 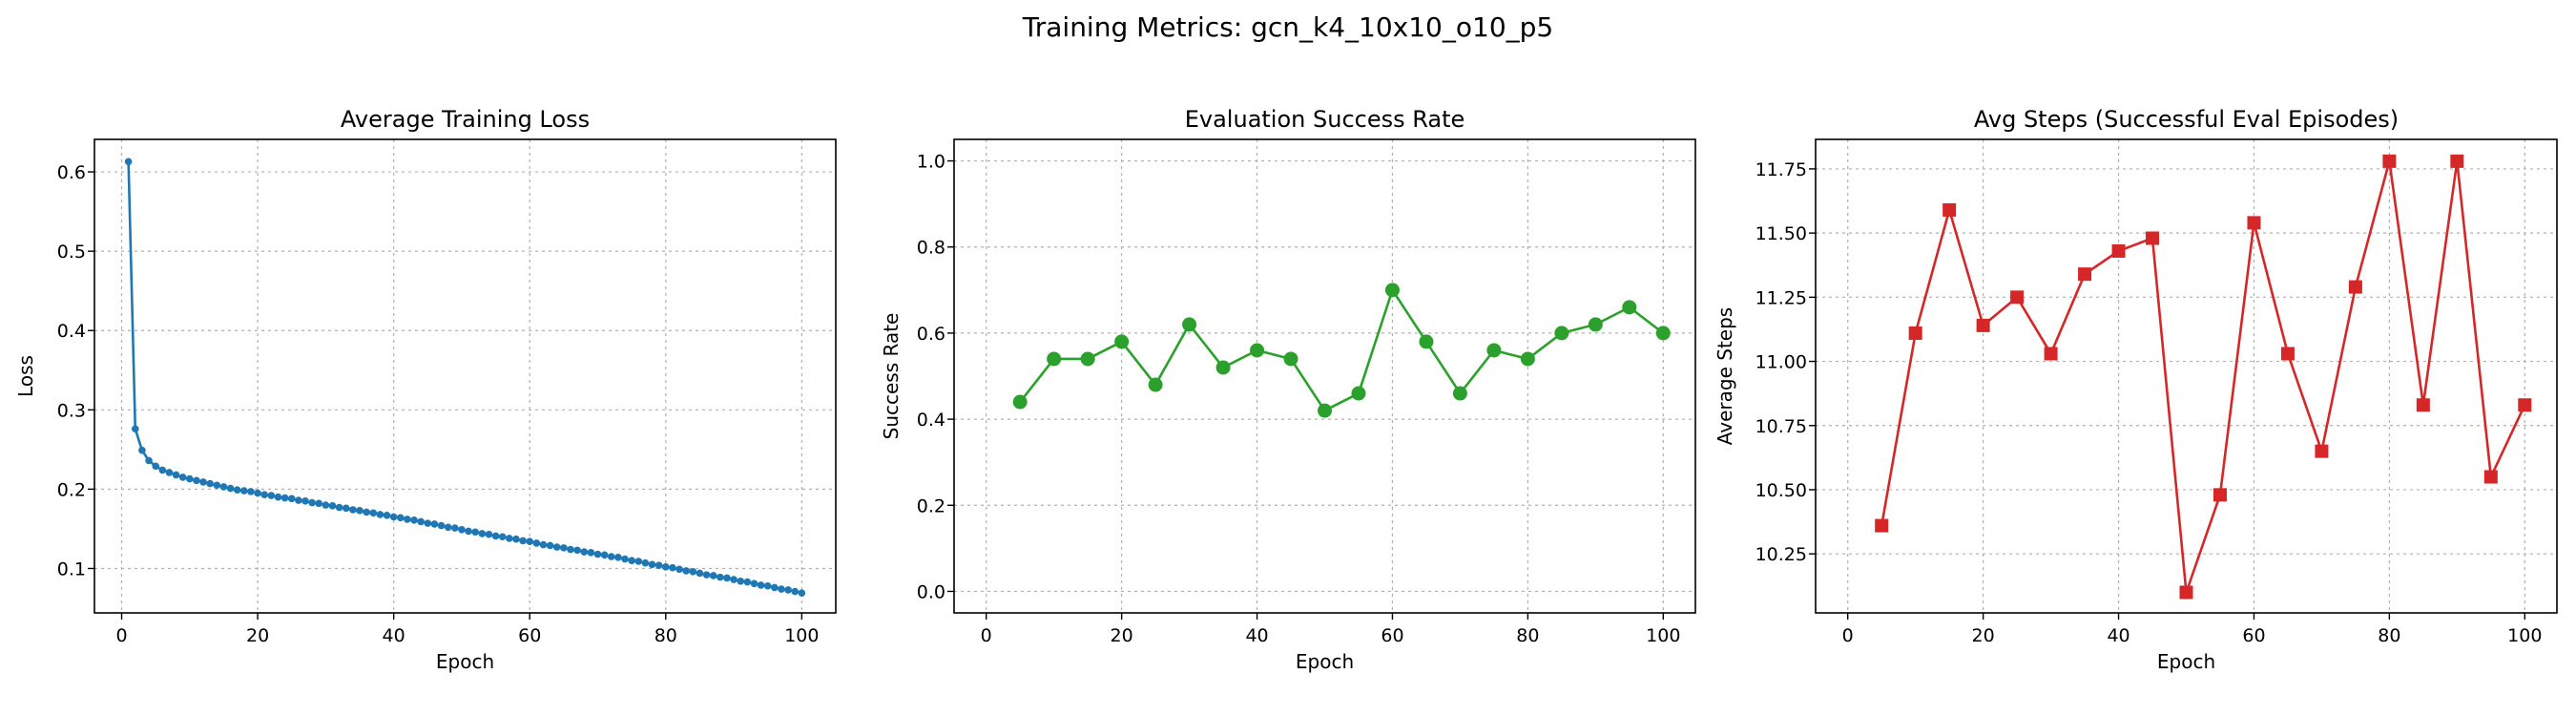 What do you see at coordinates (931, 505) in the screenshot?
I see `y-tick-label: 0.2` at bounding box center [931, 505].